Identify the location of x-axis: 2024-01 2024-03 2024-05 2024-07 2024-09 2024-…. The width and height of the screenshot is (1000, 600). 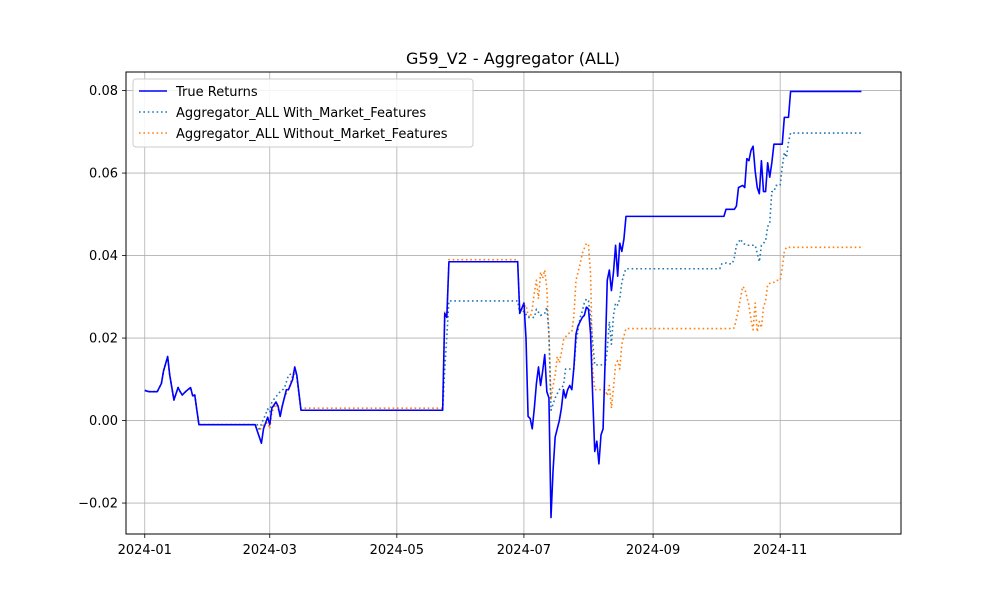
(462, 546).